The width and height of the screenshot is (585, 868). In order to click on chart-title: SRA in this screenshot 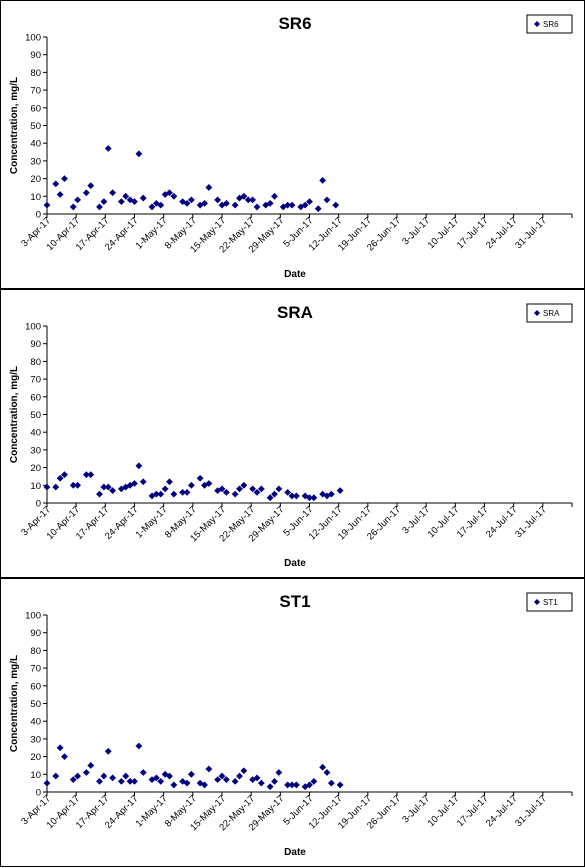, I will do `click(295, 312)`.